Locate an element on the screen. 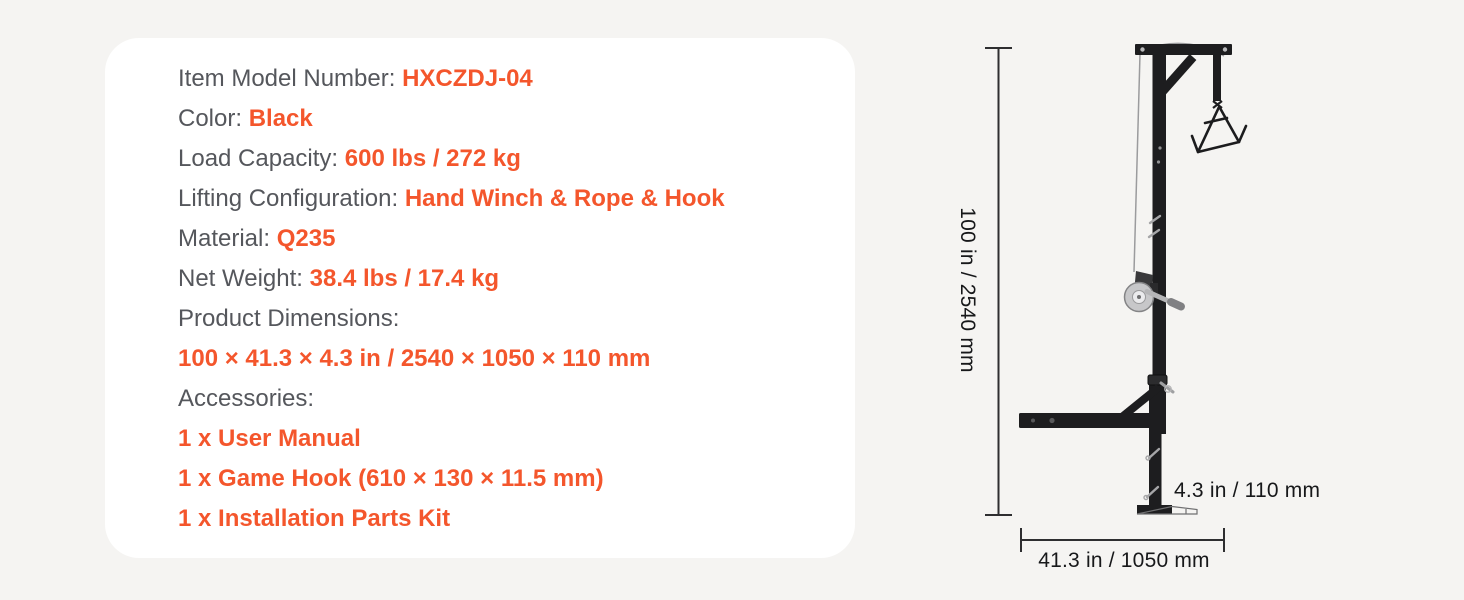  spec-value: Q235 is located at coordinates (306, 238).